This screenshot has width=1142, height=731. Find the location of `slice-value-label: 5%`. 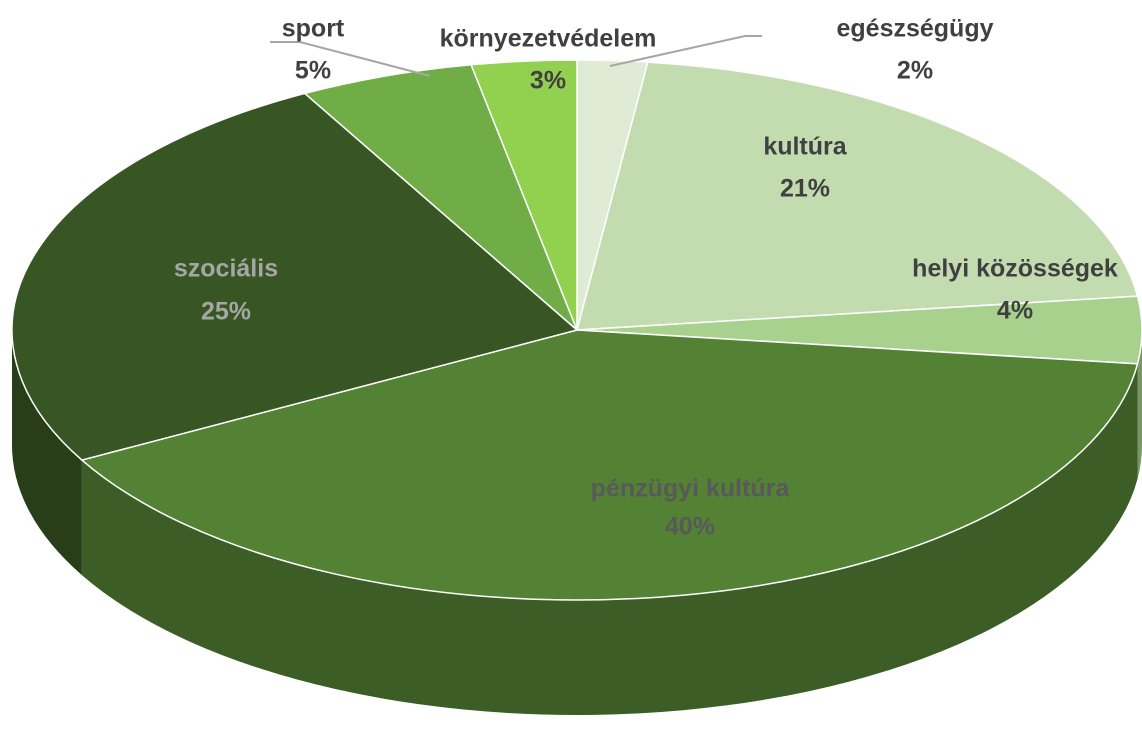

slice-value-label: 5% is located at coordinates (313, 71).